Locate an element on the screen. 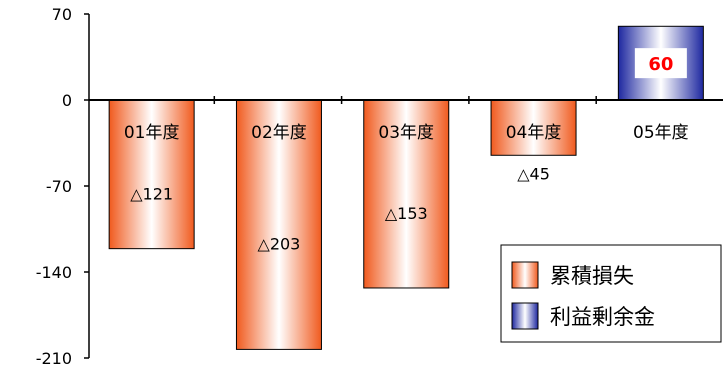 The height and width of the screenshot is (370, 723). x-ticks is located at coordinates (405, 100).